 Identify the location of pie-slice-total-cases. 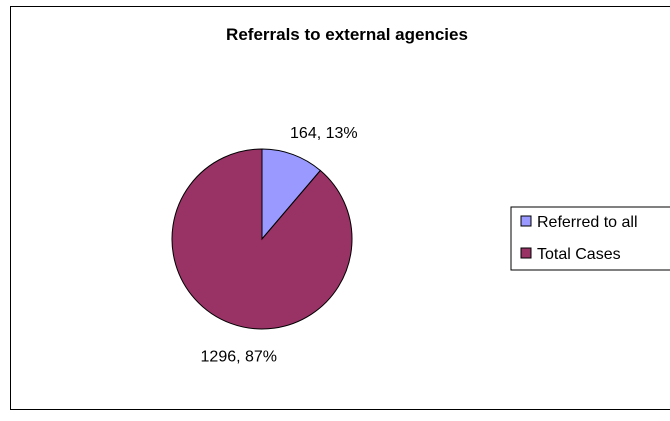
(262, 239).